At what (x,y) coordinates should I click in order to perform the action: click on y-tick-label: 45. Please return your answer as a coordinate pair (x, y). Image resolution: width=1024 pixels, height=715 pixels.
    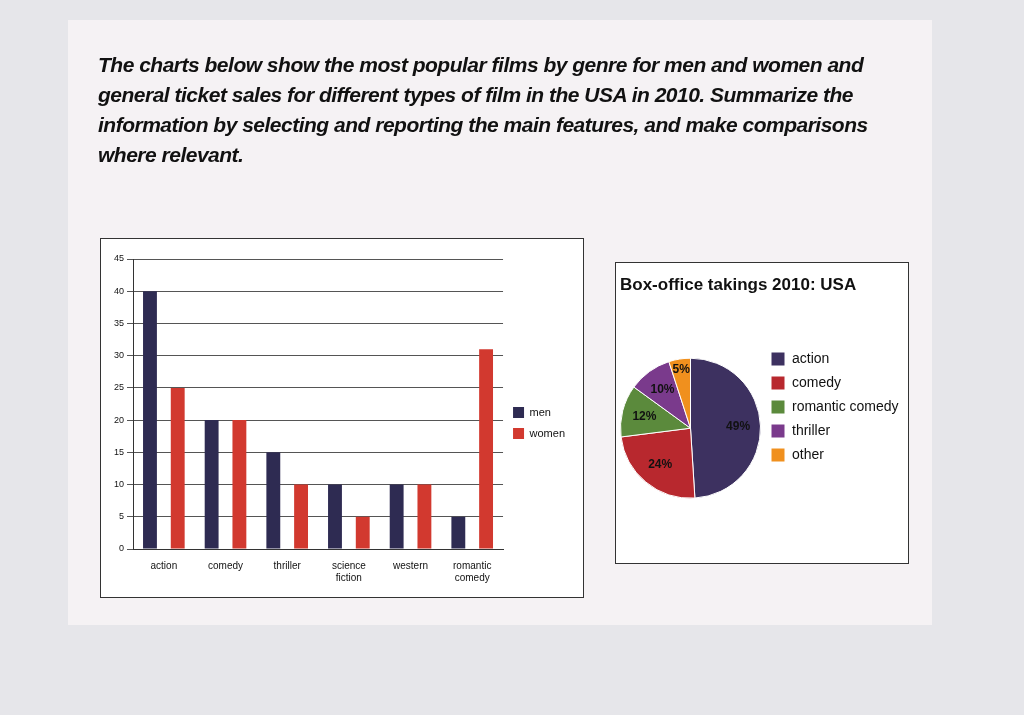
    Looking at the image, I should click on (119, 258).